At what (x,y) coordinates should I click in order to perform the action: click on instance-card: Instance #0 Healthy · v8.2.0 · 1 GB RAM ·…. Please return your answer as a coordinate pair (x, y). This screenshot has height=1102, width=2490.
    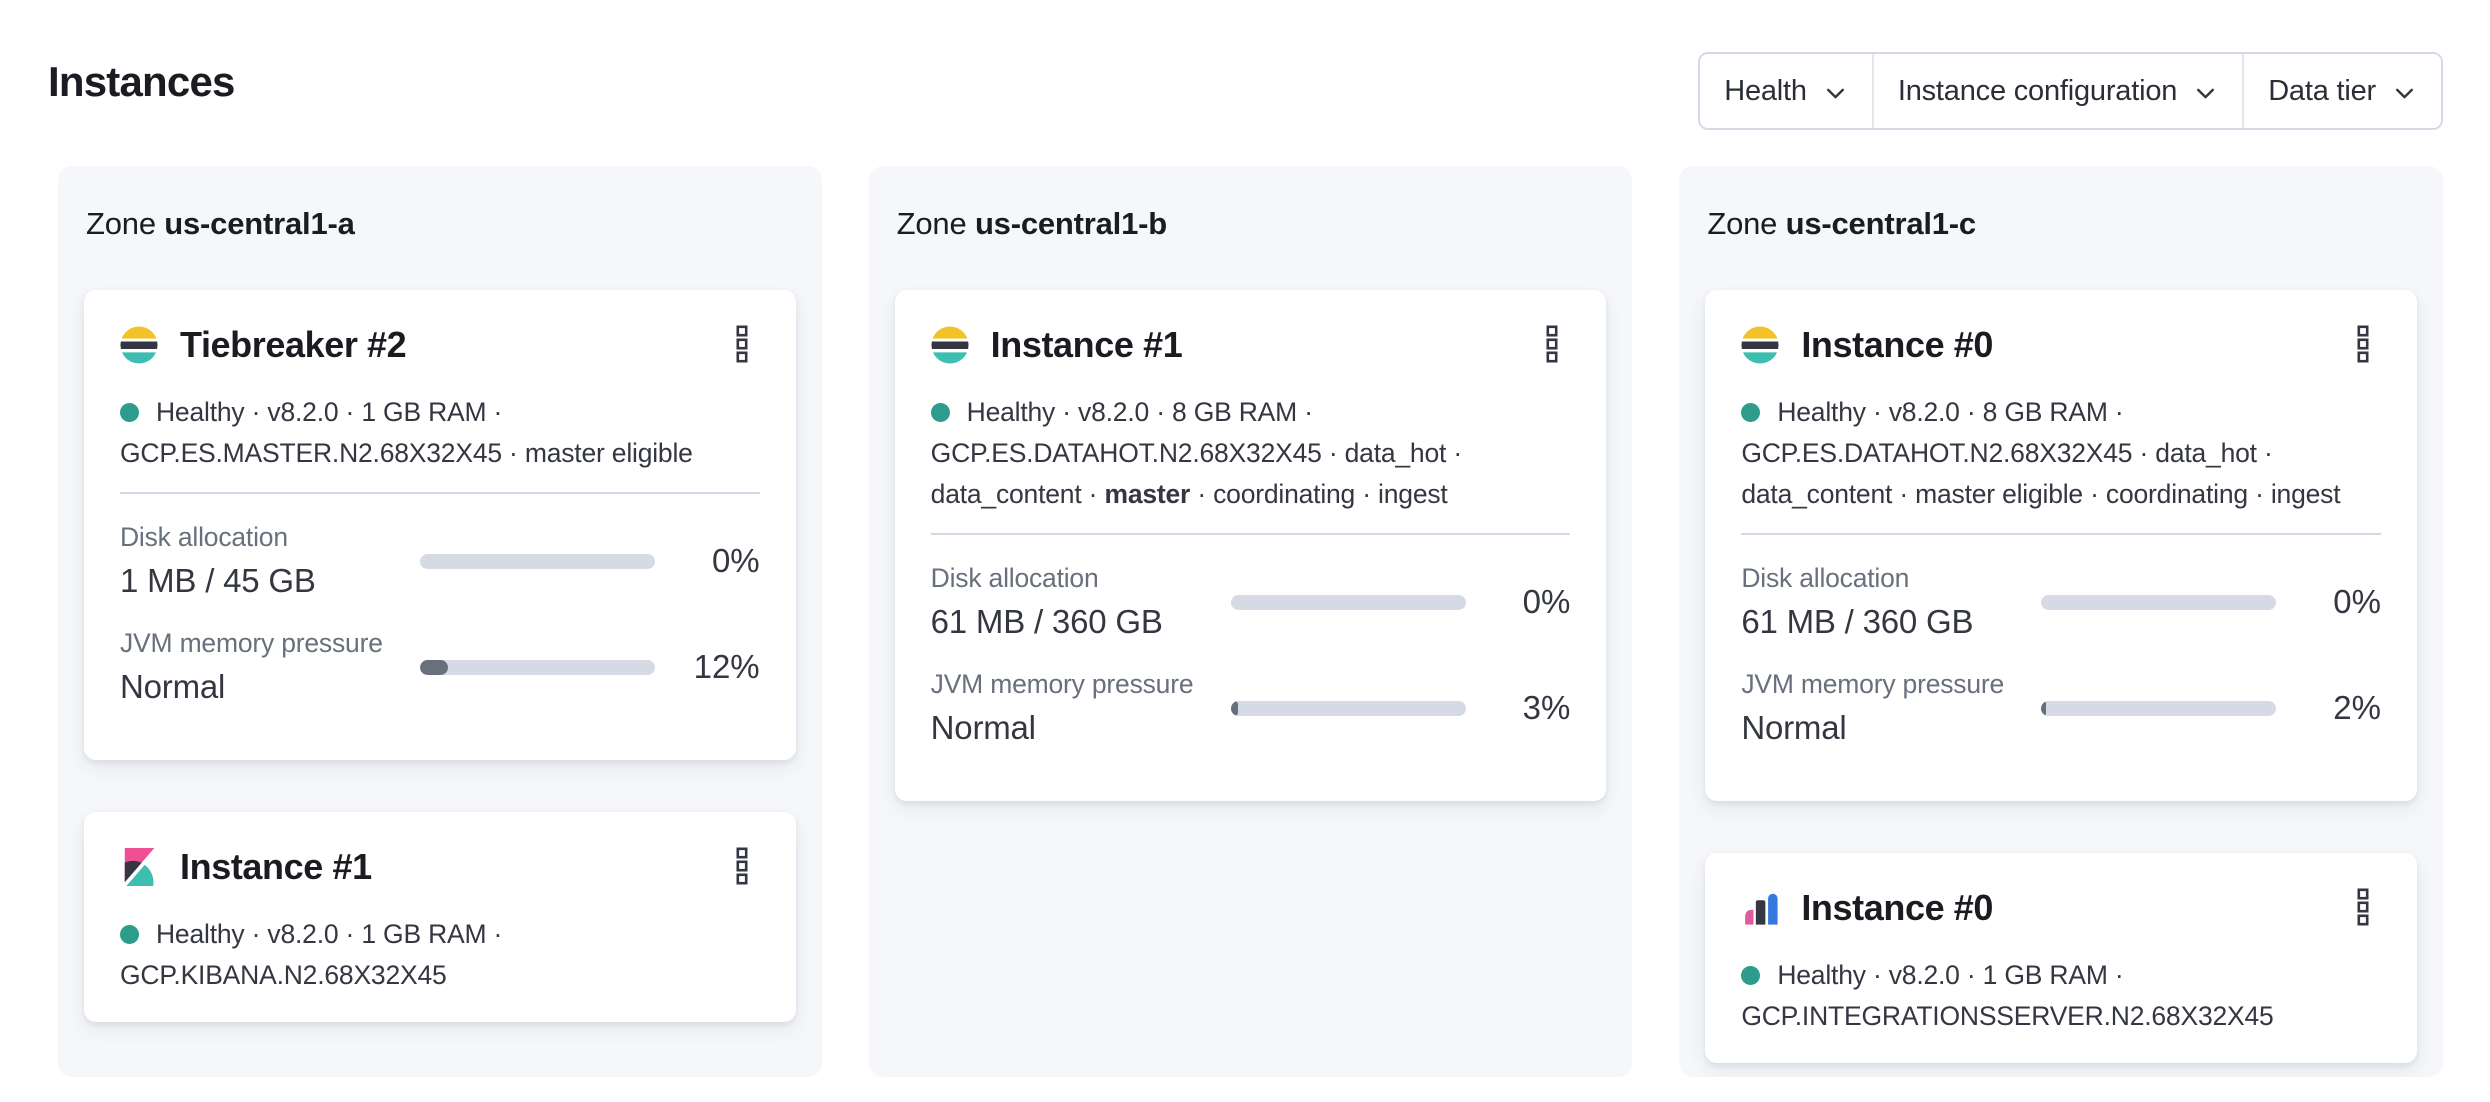
    Looking at the image, I should click on (2061, 958).